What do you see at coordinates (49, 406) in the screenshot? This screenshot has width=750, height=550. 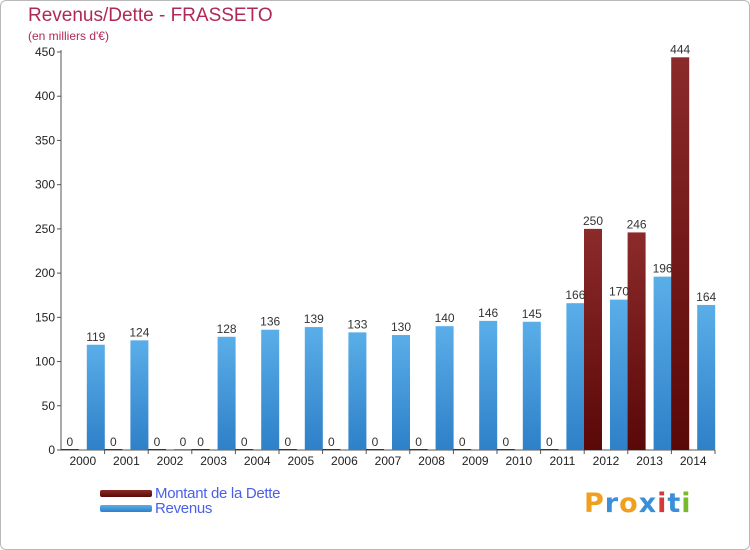 I see `y-tick-label: 50` at bounding box center [49, 406].